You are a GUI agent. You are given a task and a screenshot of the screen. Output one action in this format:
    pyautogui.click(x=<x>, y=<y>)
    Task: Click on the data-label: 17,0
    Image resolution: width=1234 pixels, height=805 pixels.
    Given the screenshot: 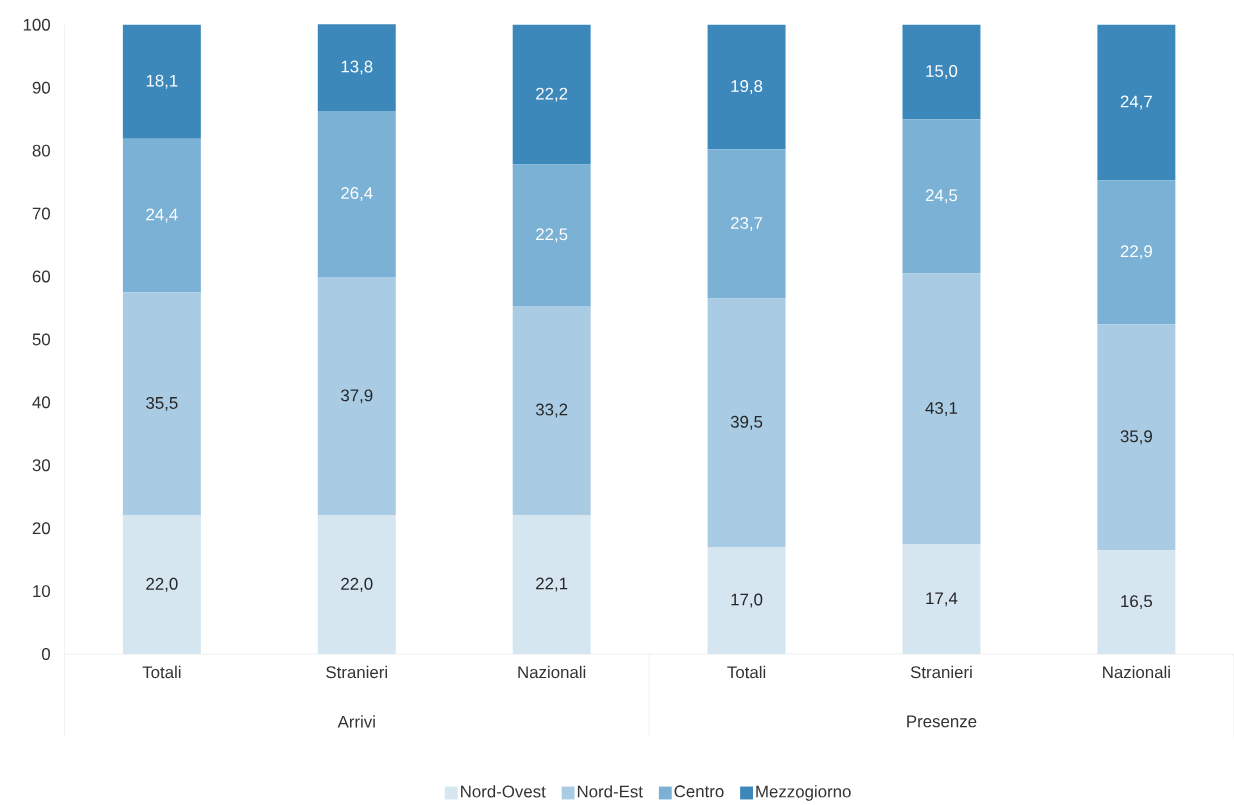 What is the action you would take?
    pyautogui.click(x=747, y=600)
    